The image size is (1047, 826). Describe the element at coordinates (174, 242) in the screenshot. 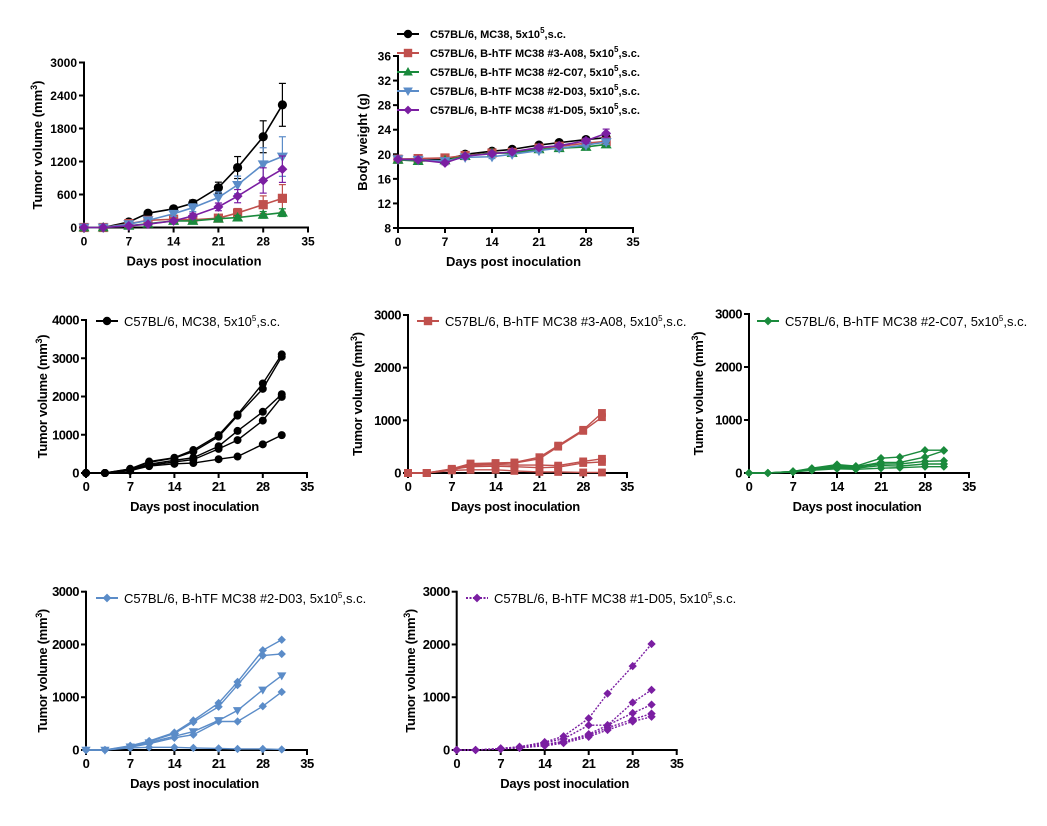

I see `x-tick-label: 14` at that location.